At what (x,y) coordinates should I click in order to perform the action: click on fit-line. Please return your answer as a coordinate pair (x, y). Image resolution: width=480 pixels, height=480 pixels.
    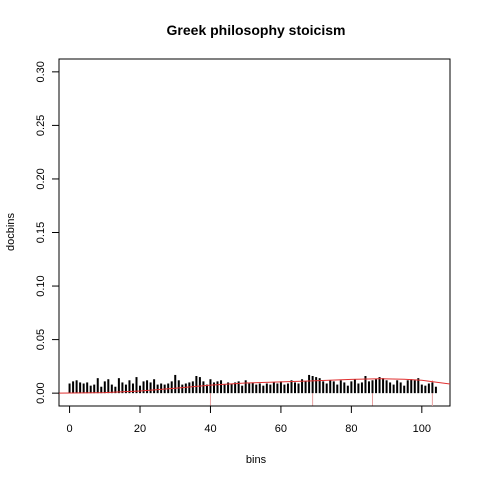
    Looking at the image, I should click on (254, 386).